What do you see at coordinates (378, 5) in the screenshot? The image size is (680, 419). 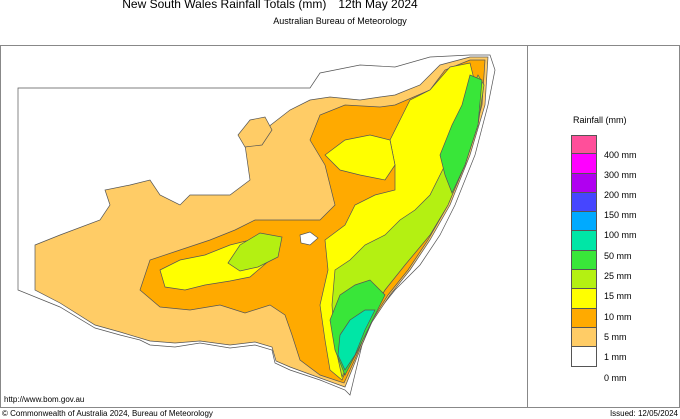 I see `date-text: 12th May 2024` at bounding box center [378, 5].